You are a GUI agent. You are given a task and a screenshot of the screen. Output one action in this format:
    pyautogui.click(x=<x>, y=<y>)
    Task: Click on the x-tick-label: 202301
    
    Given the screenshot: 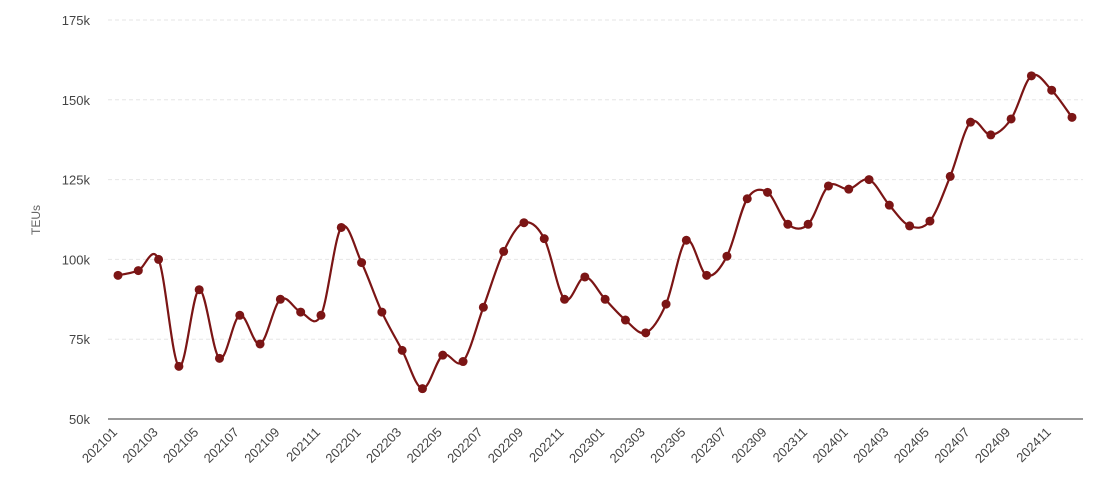 What is the action you would take?
    pyautogui.click(x=586, y=445)
    